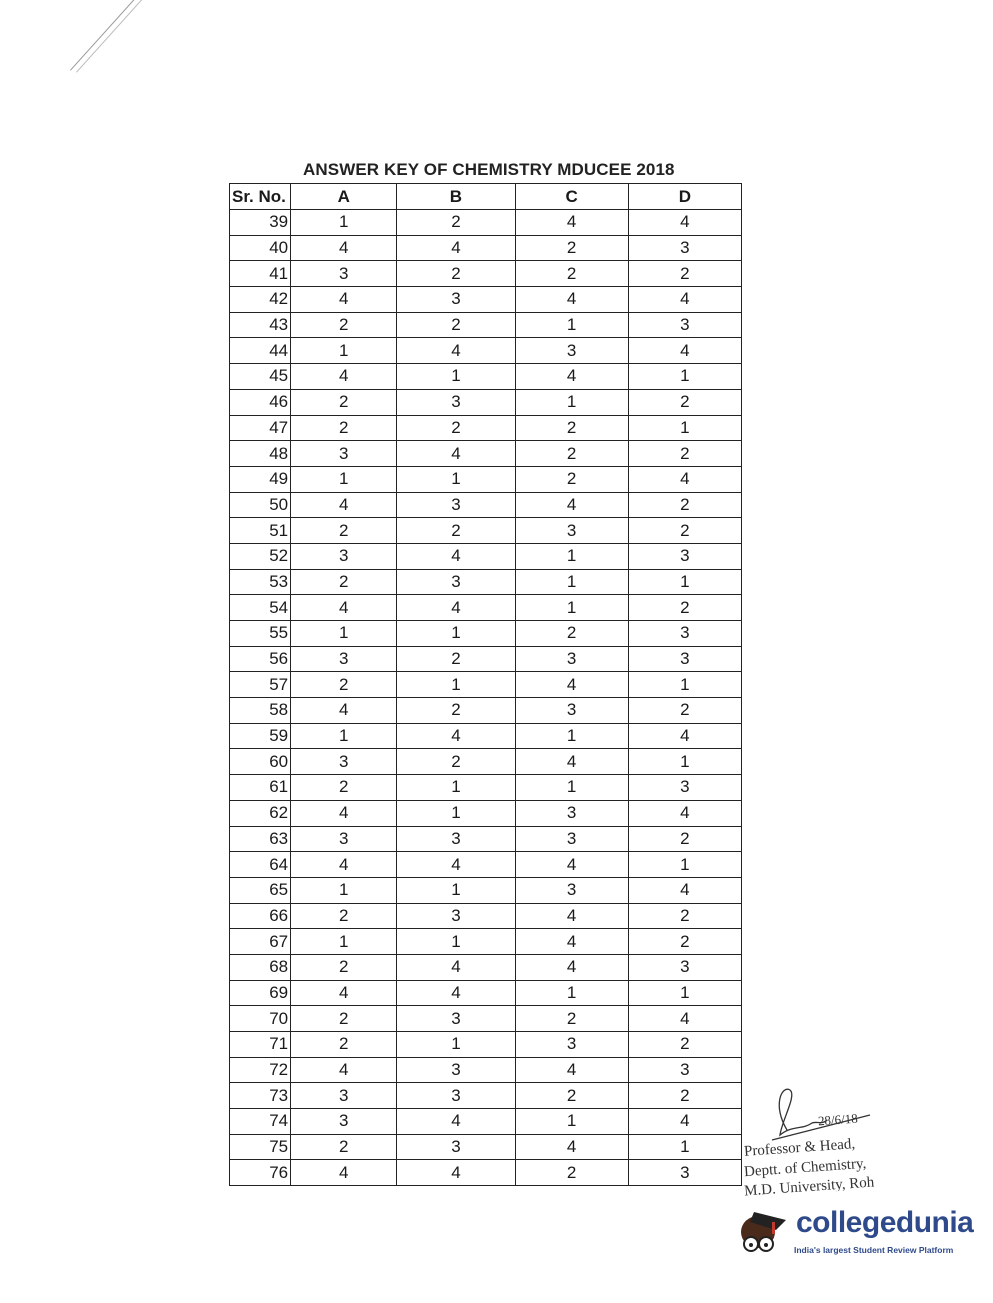 The image size is (993, 1303). What do you see at coordinates (260, 839) in the screenshot?
I see `cell-sr-no: 63` at bounding box center [260, 839].